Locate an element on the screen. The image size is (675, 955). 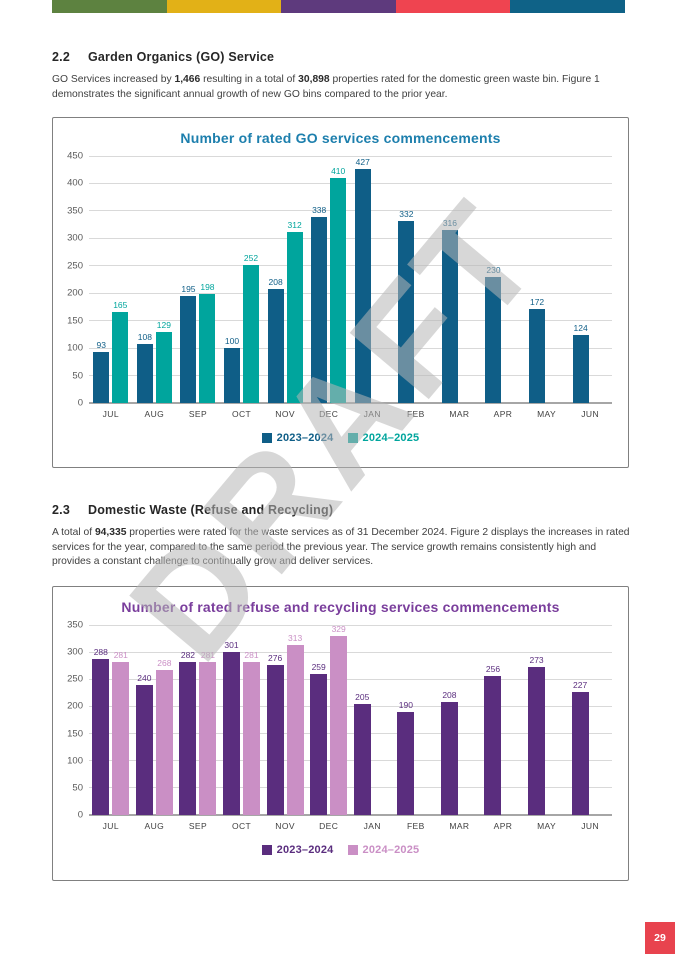
bar-value-label: 338 is located at coordinates (319, 210).